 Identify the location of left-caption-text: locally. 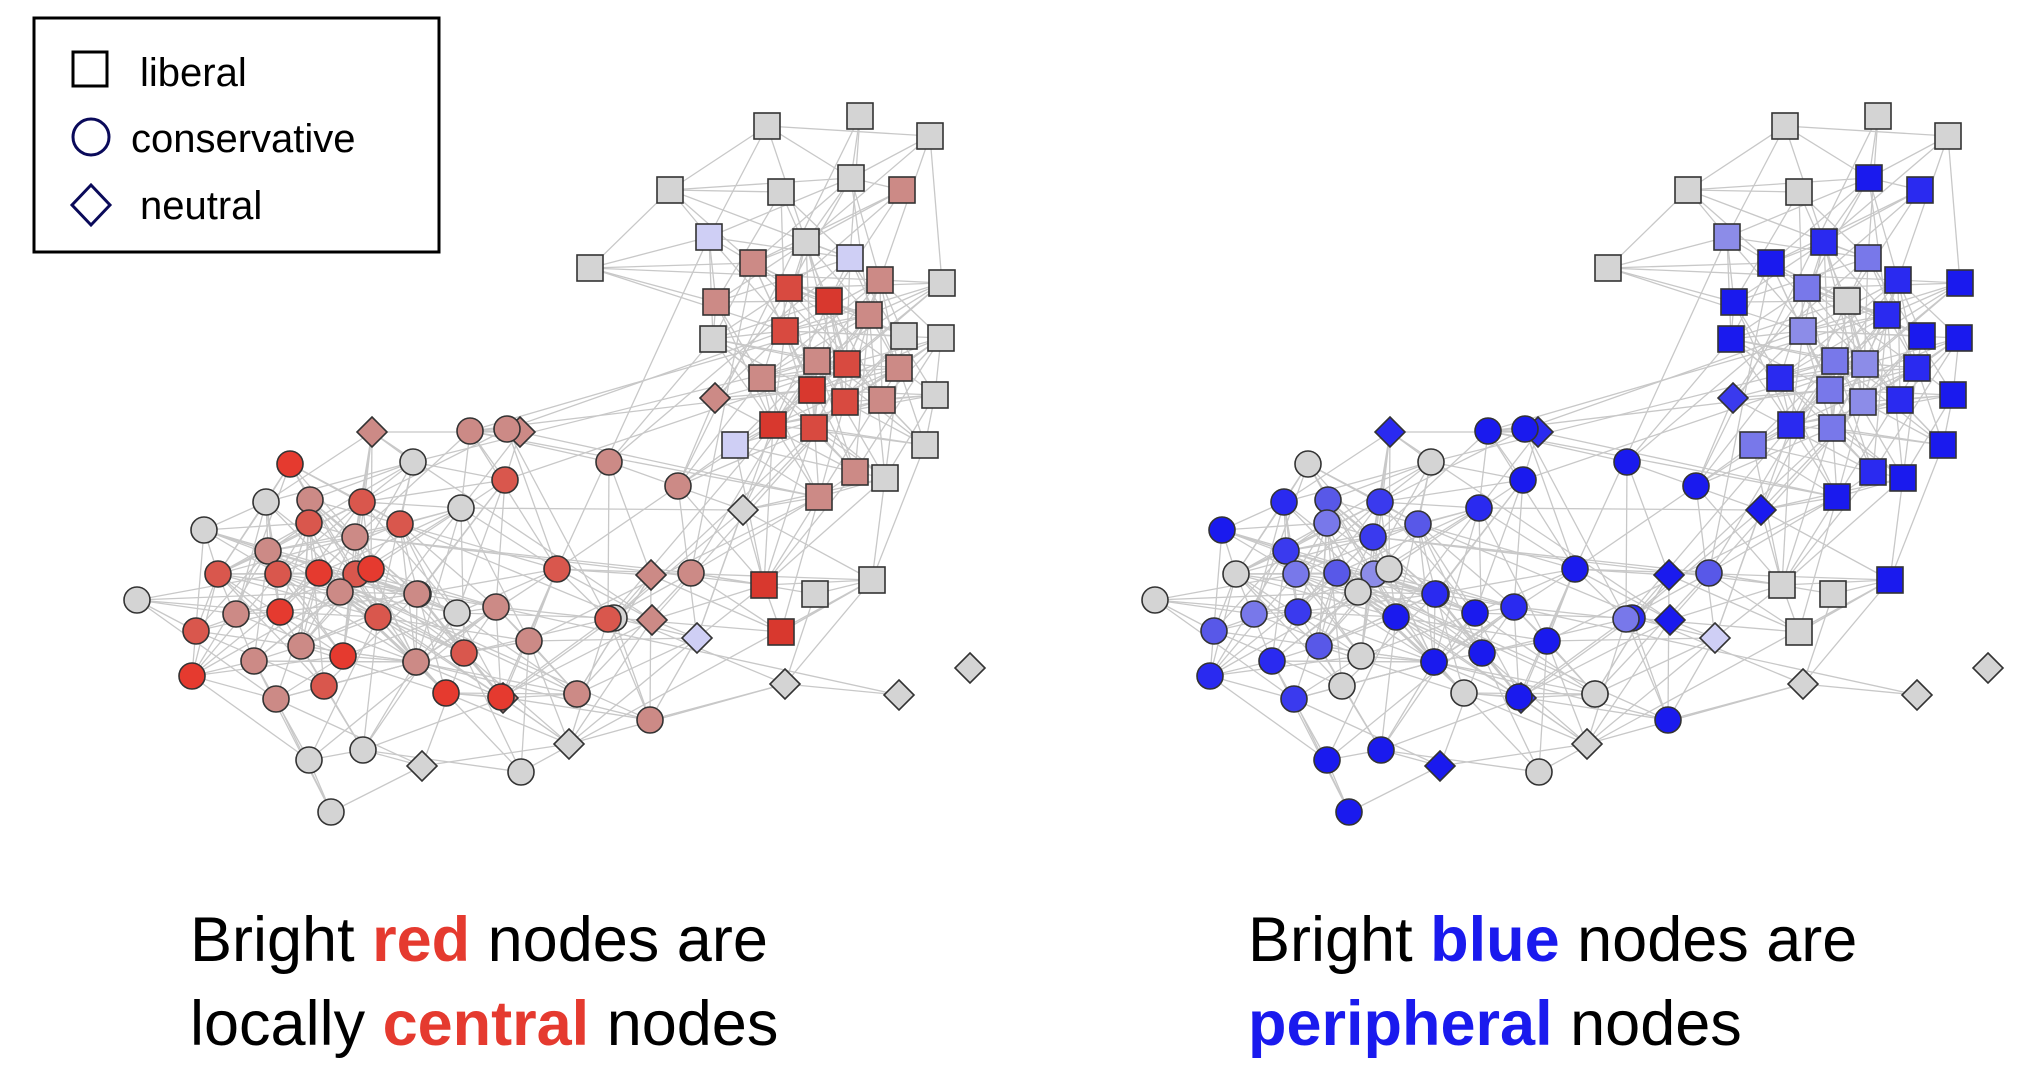
(286, 1024).